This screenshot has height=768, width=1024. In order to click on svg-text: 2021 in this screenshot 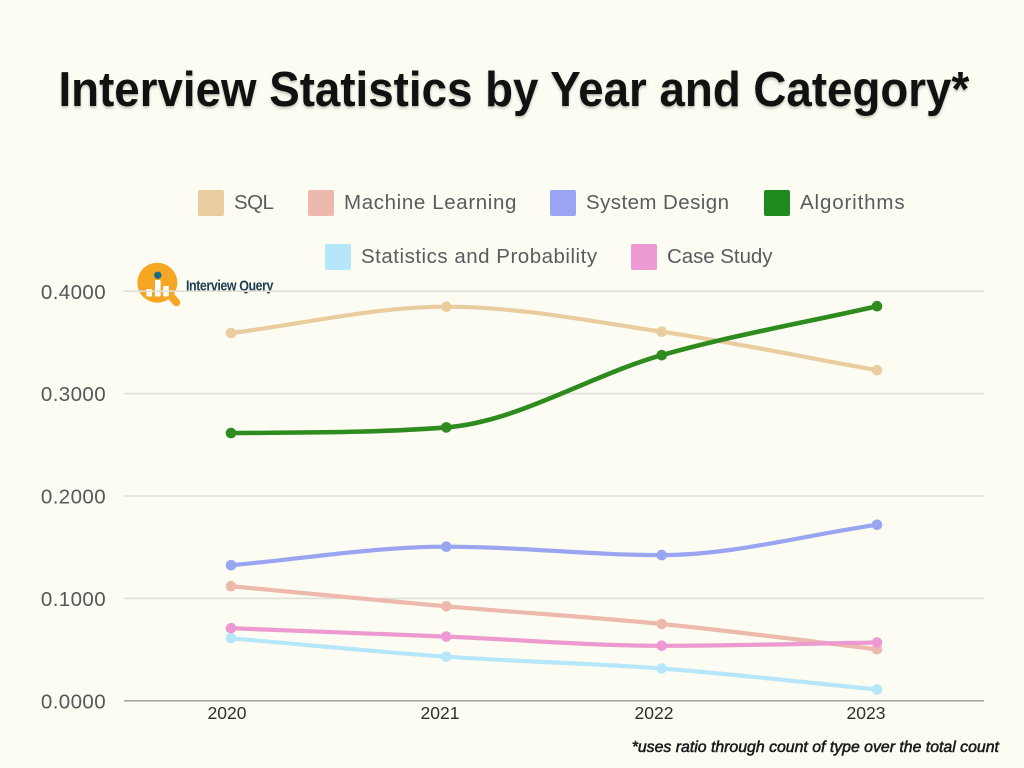, I will do `click(440, 713)`.